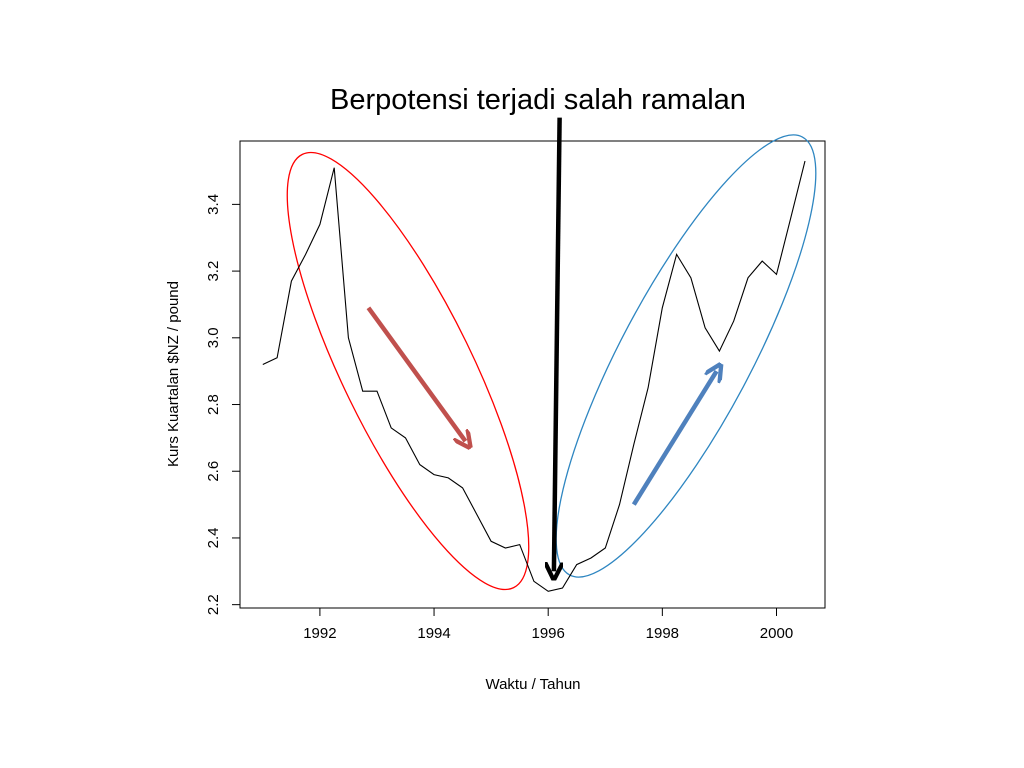 The image size is (1024, 768). Describe the element at coordinates (686, 356) in the screenshot. I see `blue-ellipse` at that location.